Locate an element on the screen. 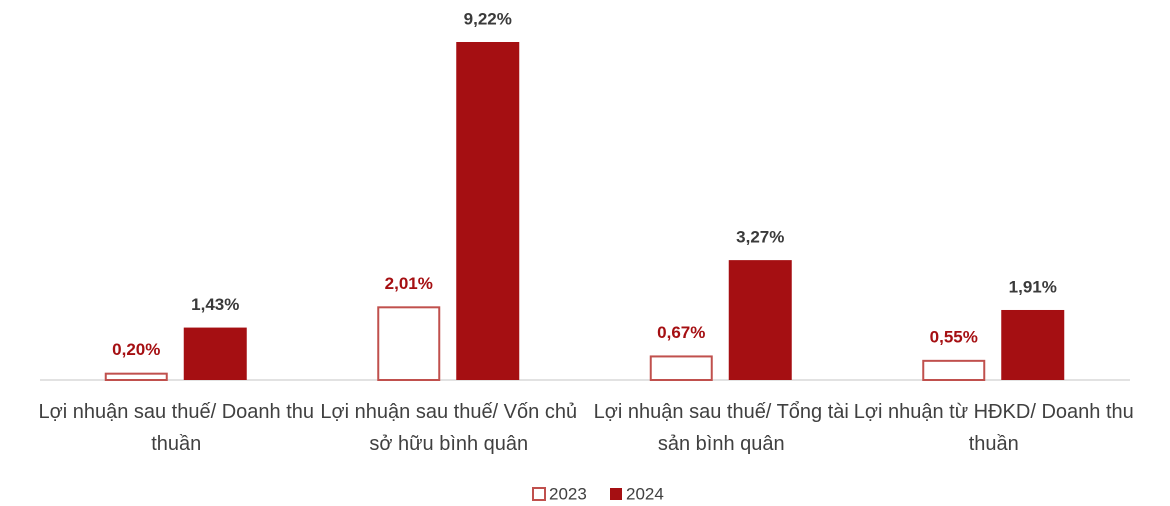 Image resolution: width=1170 pixels, height=506 pixels. data-label: 0,55% is located at coordinates (954, 336).